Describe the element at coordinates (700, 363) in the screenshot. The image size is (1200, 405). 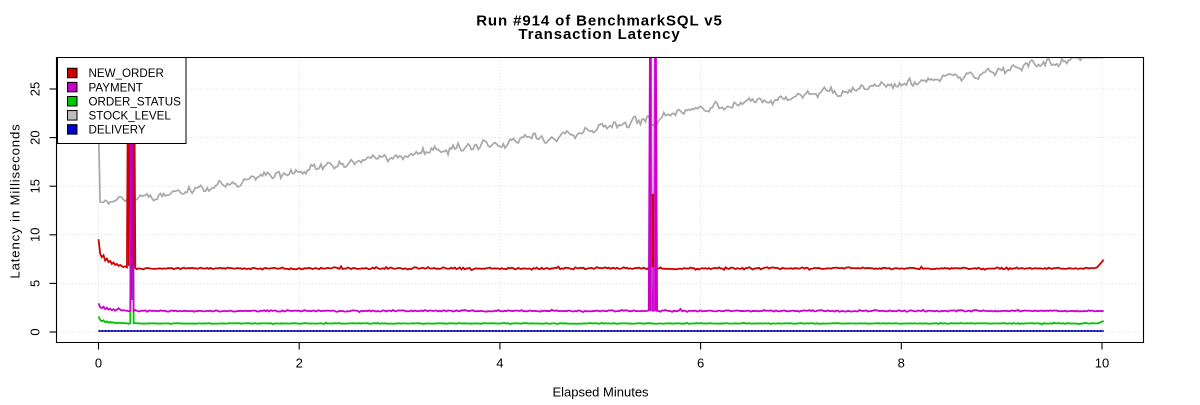
I see `svg-text: 6` at that location.